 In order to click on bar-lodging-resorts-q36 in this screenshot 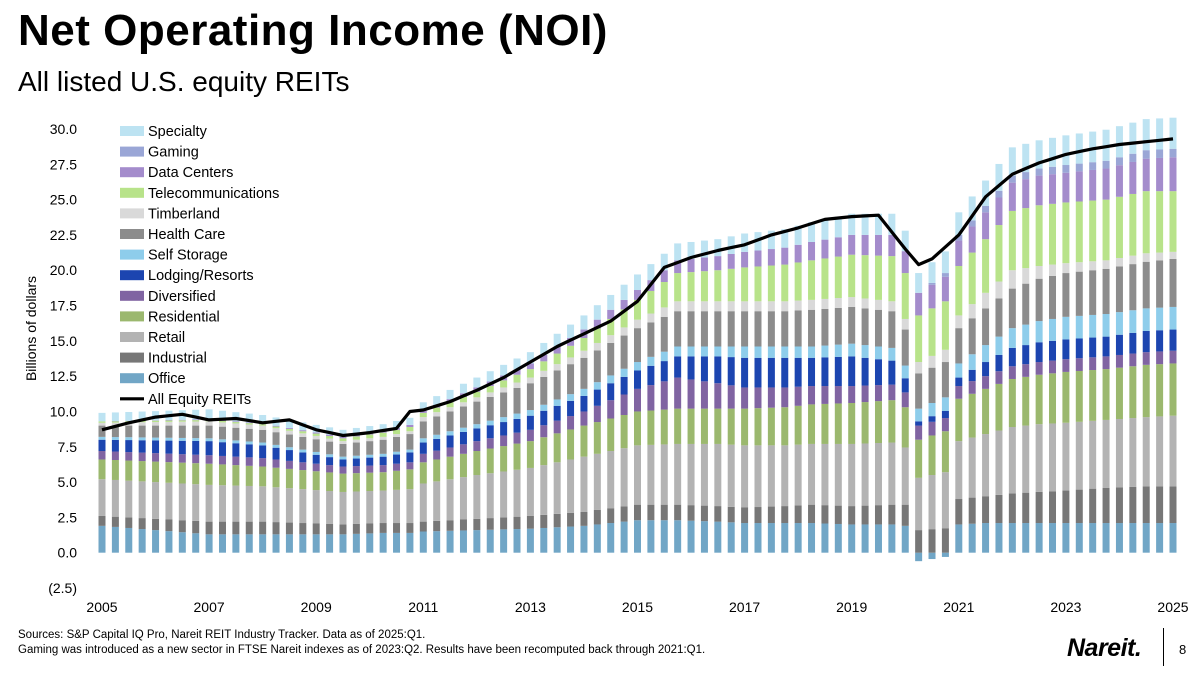, I will do `click(584, 403)`.